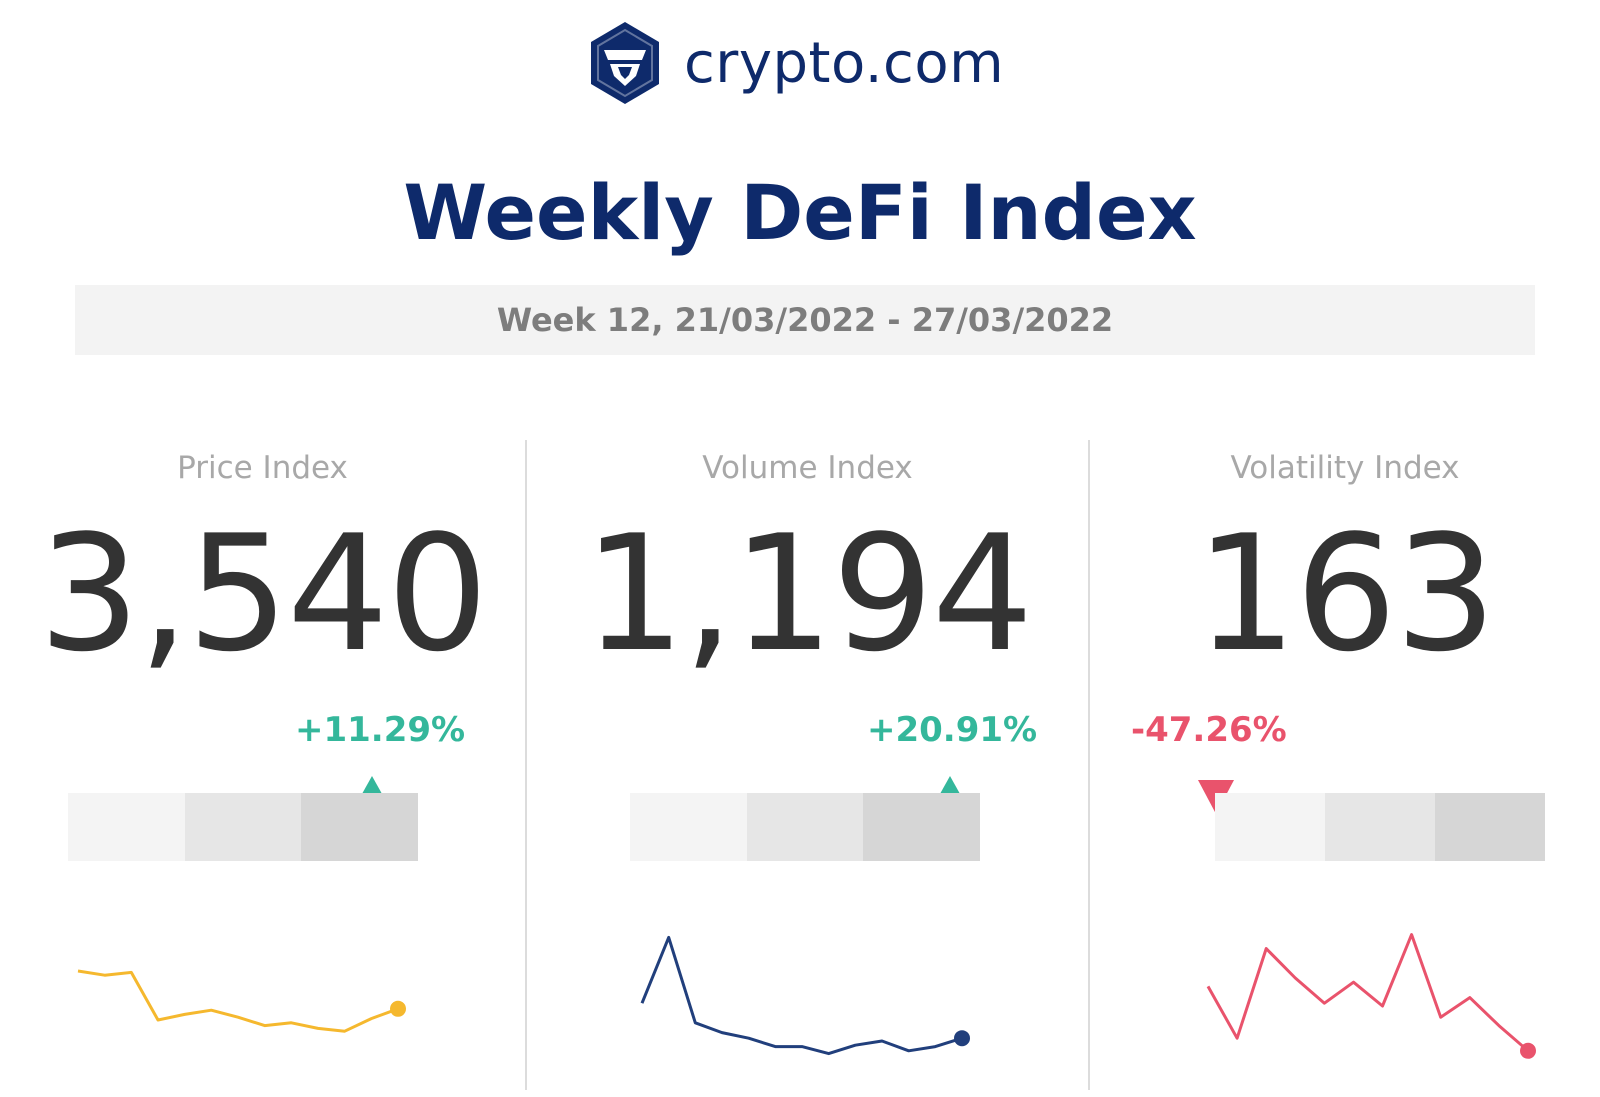 This screenshot has height=1097, width=1600. I want to click on crypto-lion-icon, so click(625, 63).